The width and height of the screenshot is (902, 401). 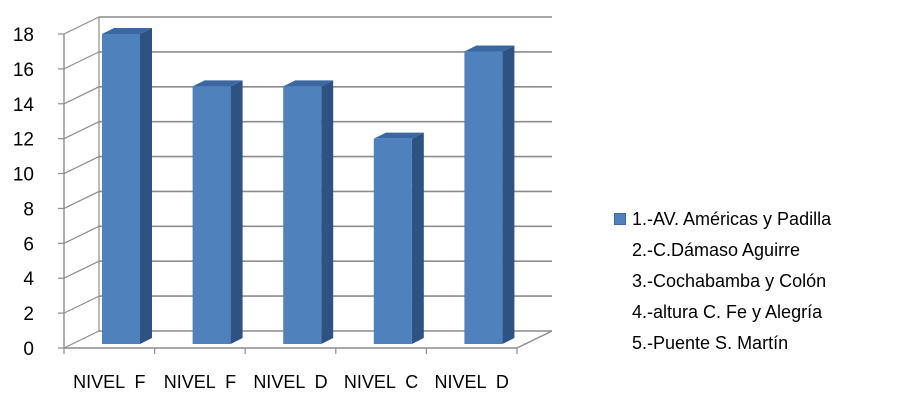 What do you see at coordinates (28, 349) in the screenshot?
I see `y-tick-label: 0` at bounding box center [28, 349].